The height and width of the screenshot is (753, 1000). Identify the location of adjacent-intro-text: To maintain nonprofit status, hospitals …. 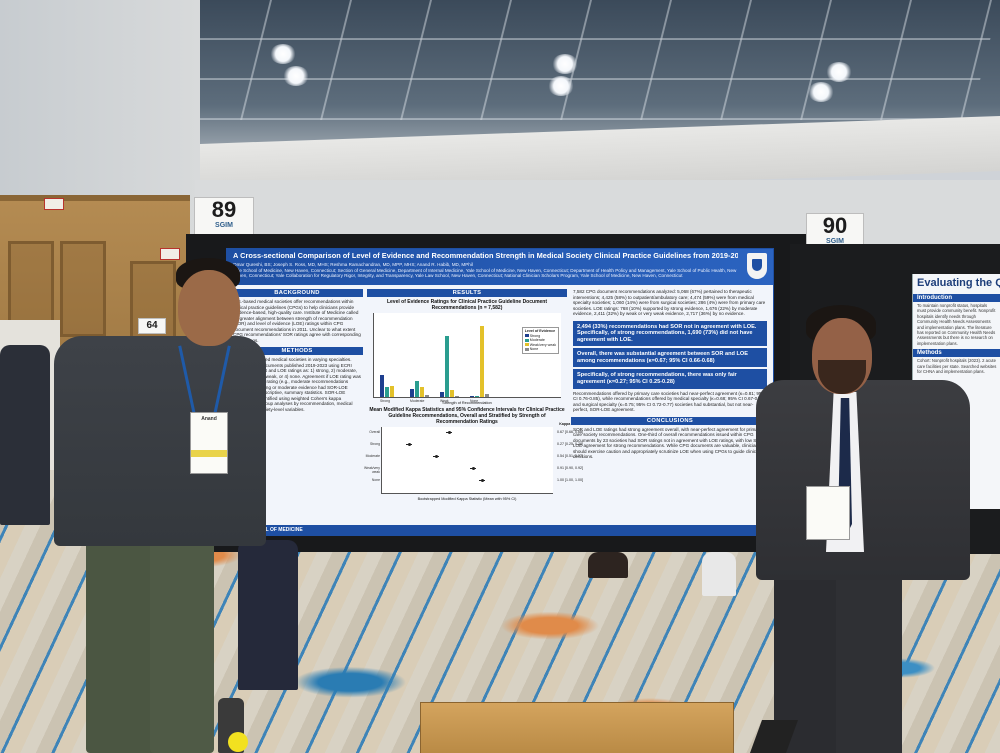
(956, 324).